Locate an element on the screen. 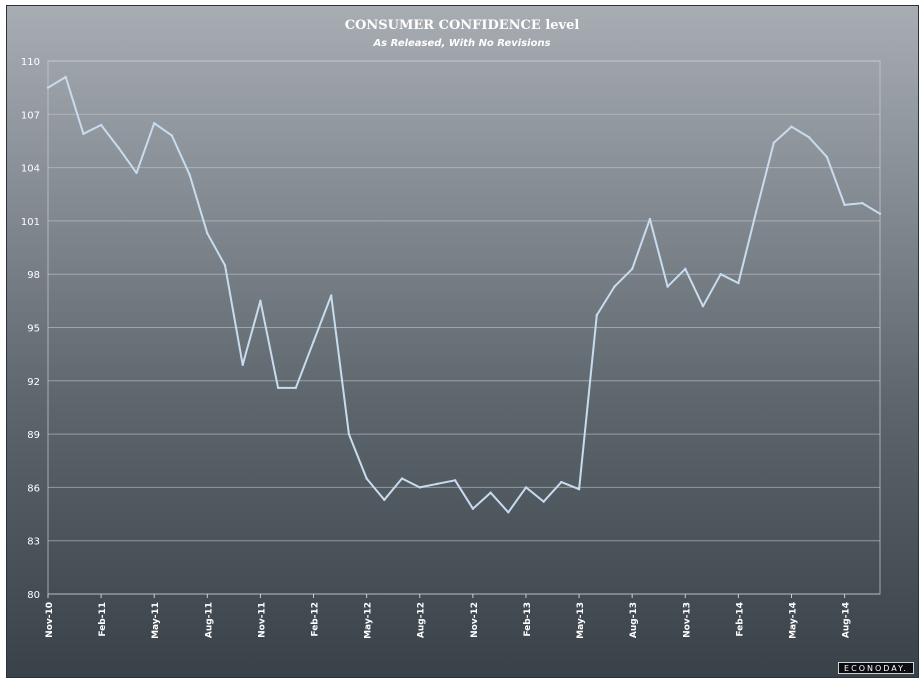  chart-subtitle: As Released, With No Revisions is located at coordinates (462, 43).